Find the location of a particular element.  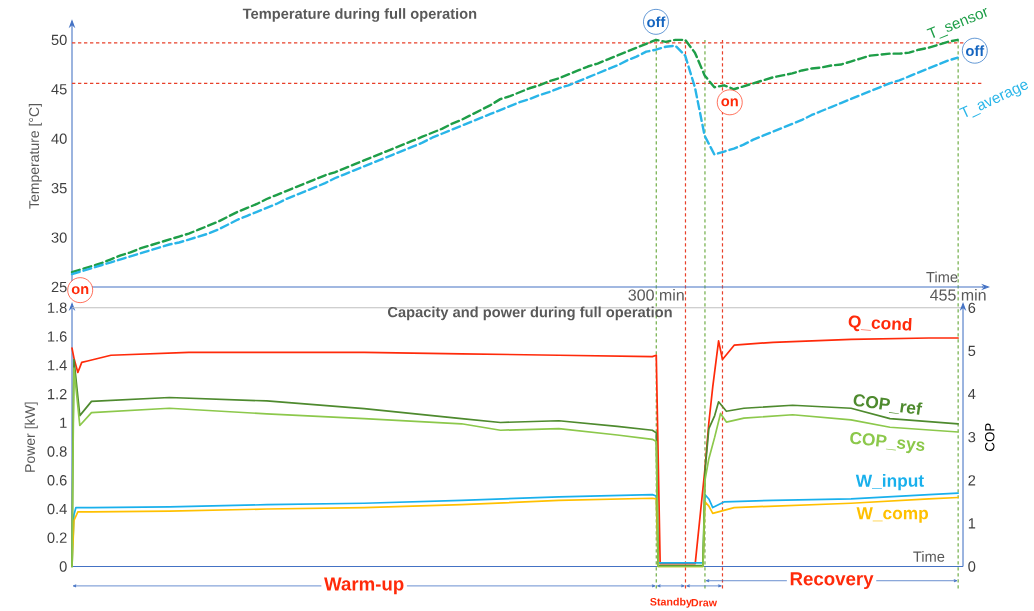

text: COP_ref is located at coordinates (888, 404).